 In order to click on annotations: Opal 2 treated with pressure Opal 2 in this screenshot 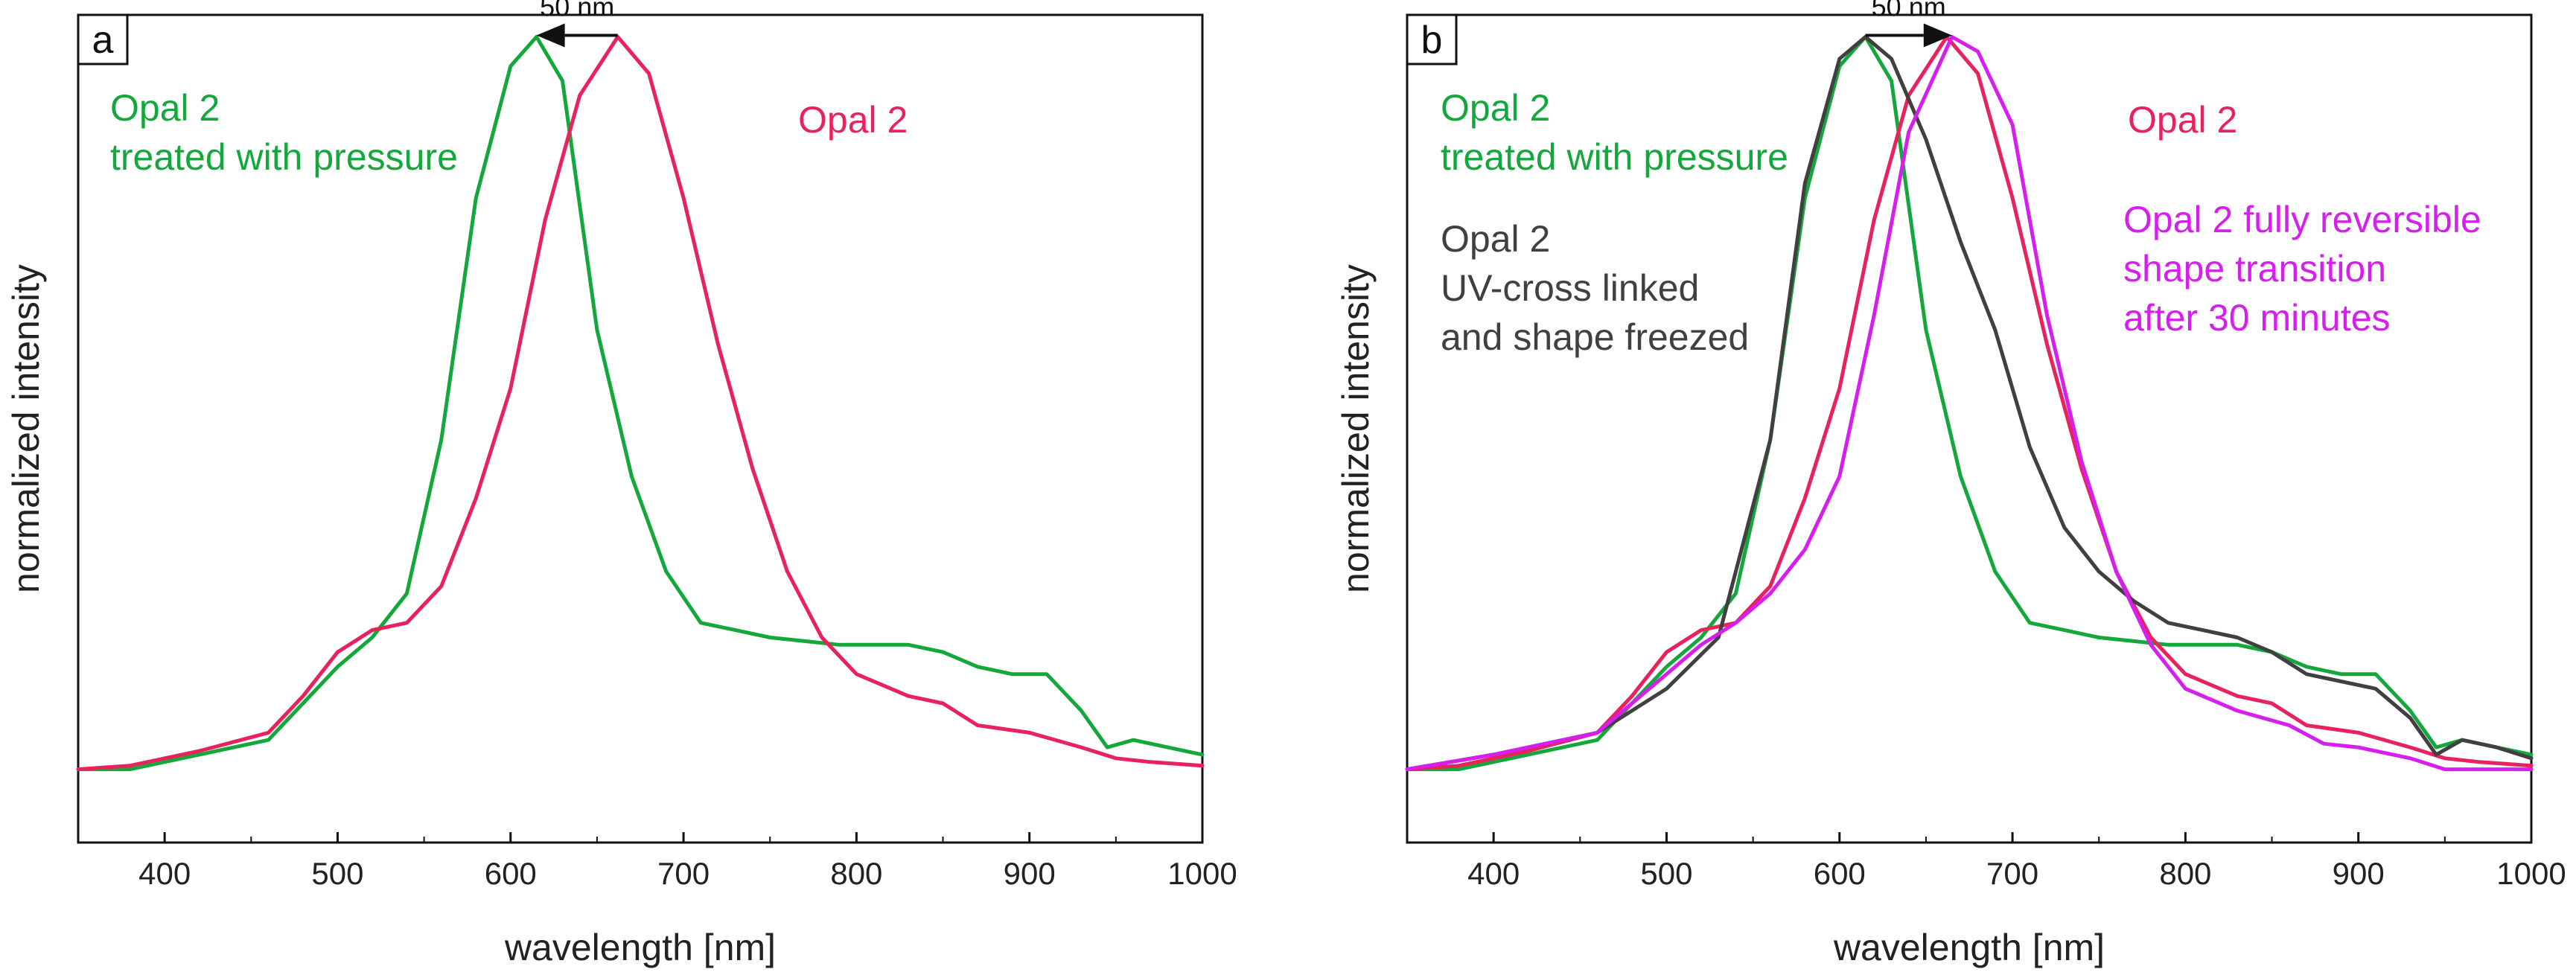, I will do `click(509, 132)`.